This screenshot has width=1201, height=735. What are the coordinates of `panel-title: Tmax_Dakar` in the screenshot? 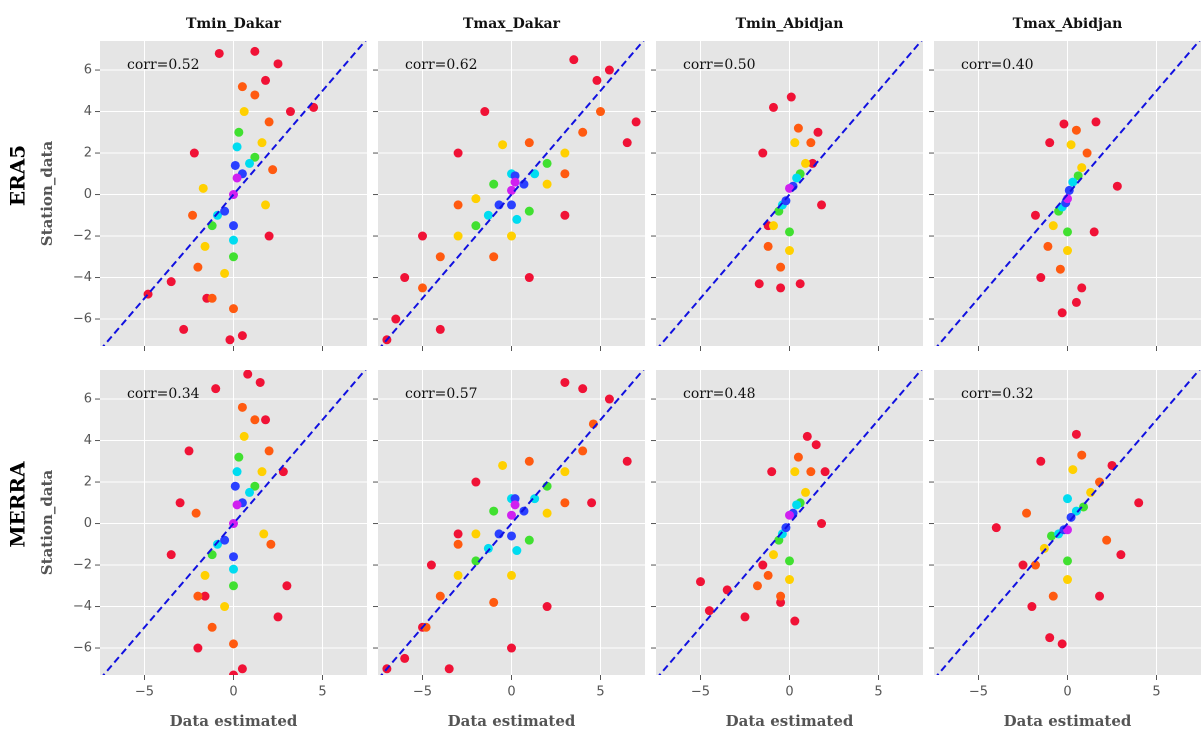 It's located at (512, 24).